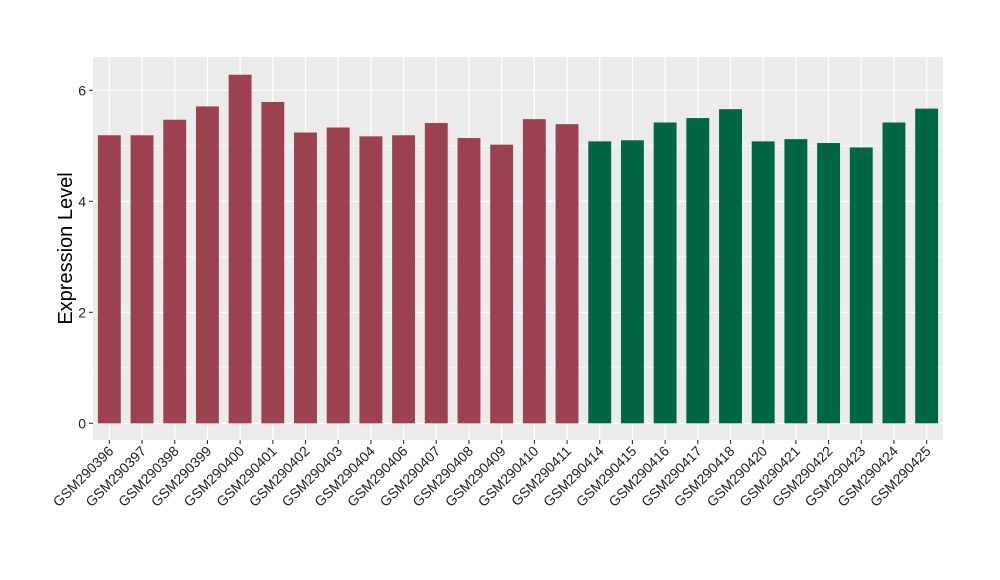 The height and width of the screenshot is (580, 1000). What do you see at coordinates (85, 256) in the screenshot?
I see `y-axis: 0 2 4 6` at bounding box center [85, 256].